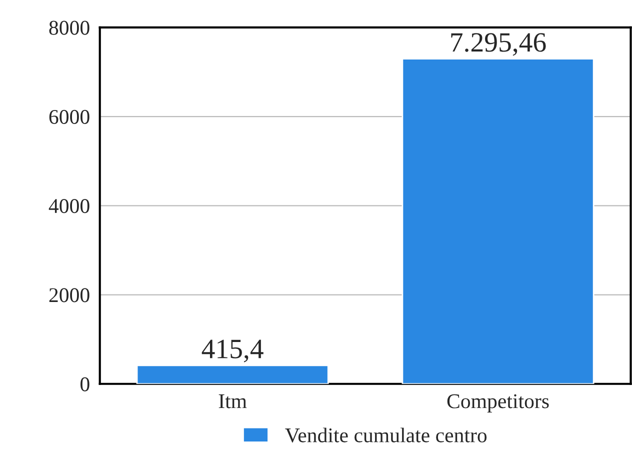 This screenshot has width=632, height=457. Describe the element at coordinates (498, 44) in the screenshot. I see `text: 7.295,46` at that location.